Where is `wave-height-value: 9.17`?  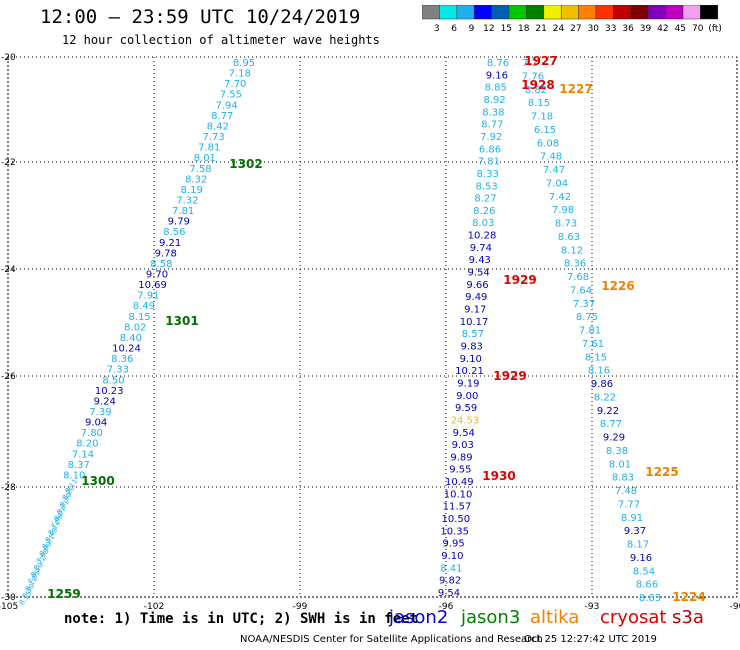
wave-height-value: 9.17 is located at coordinates (475, 310).